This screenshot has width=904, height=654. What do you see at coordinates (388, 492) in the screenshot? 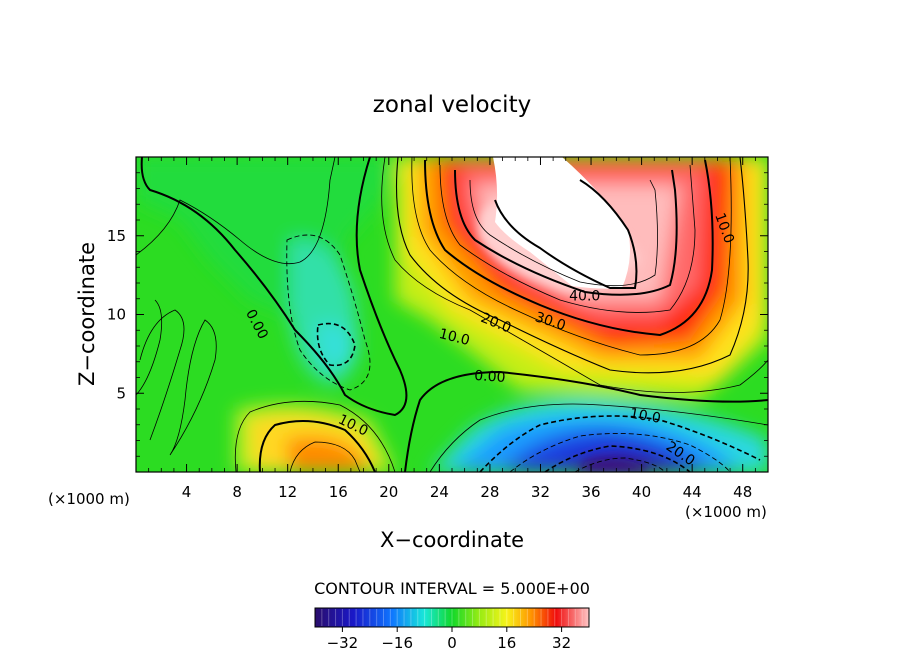
I see `x-tick-label: 20` at bounding box center [388, 492].